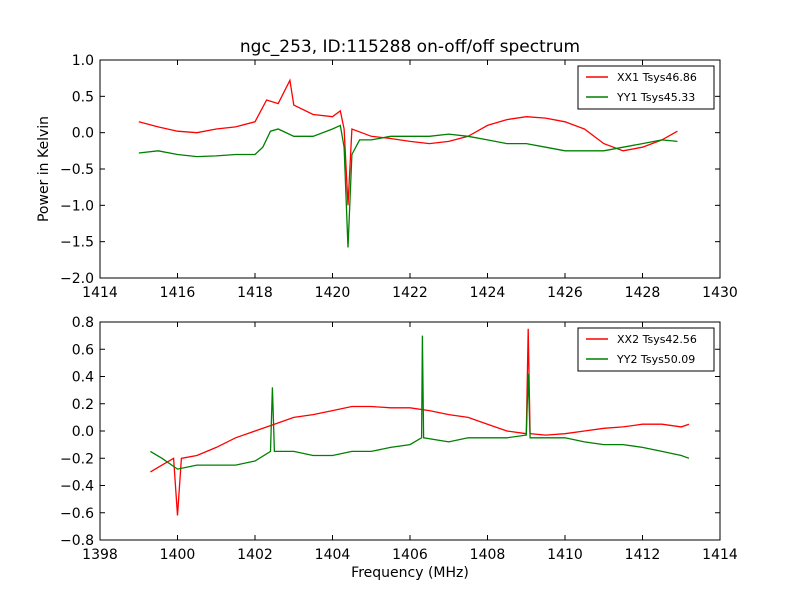  Describe the element at coordinates (255, 293) in the screenshot. I see `x-tick-label: 1418` at that location.